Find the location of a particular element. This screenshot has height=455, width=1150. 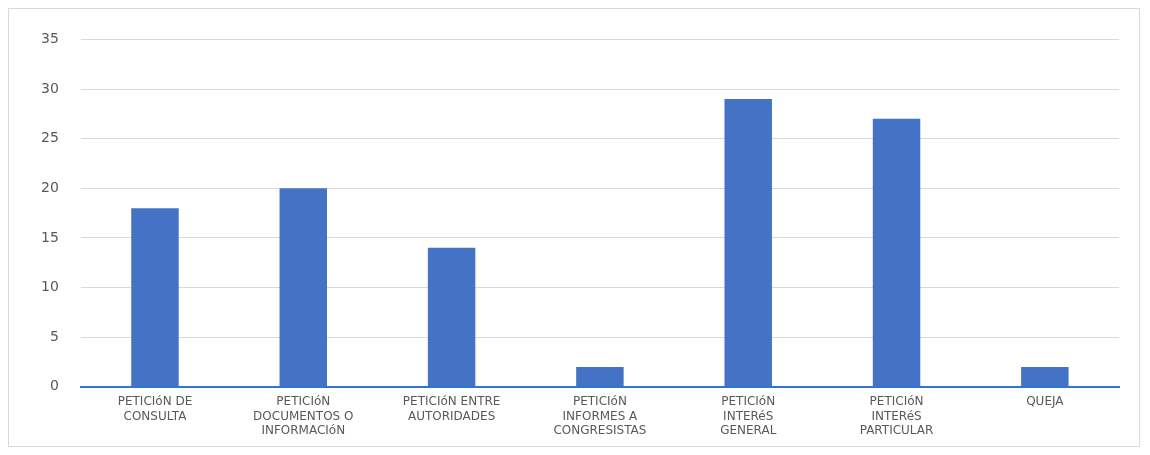

y-tick-label: 10 is located at coordinates (49, 286).